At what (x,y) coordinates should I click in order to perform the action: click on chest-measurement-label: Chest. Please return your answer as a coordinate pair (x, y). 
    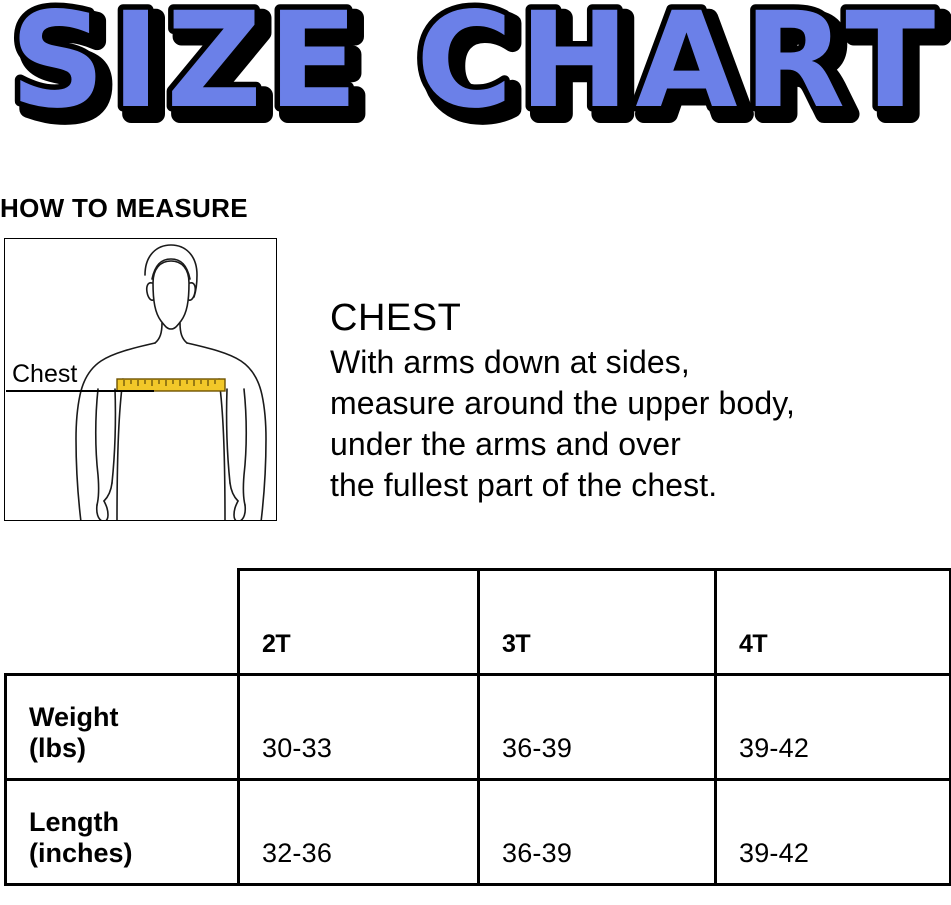
    Looking at the image, I should click on (45, 374).